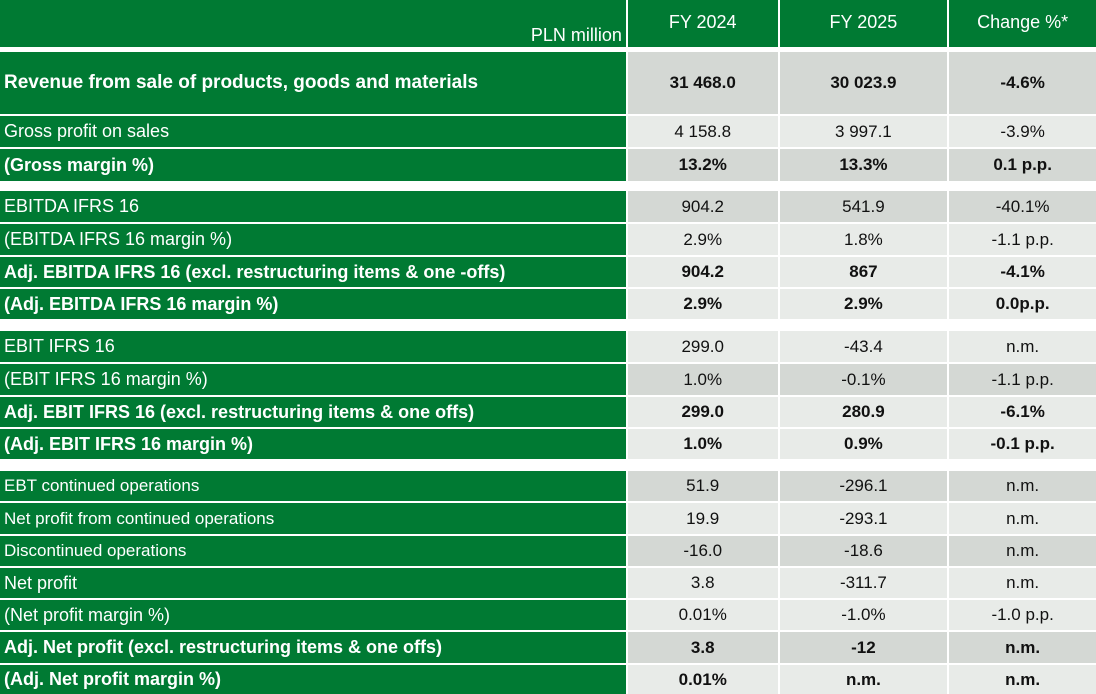 The width and height of the screenshot is (1096, 694). What do you see at coordinates (702, 165) in the screenshot?
I see `fy2024-value: 13.2%` at bounding box center [702, 165].